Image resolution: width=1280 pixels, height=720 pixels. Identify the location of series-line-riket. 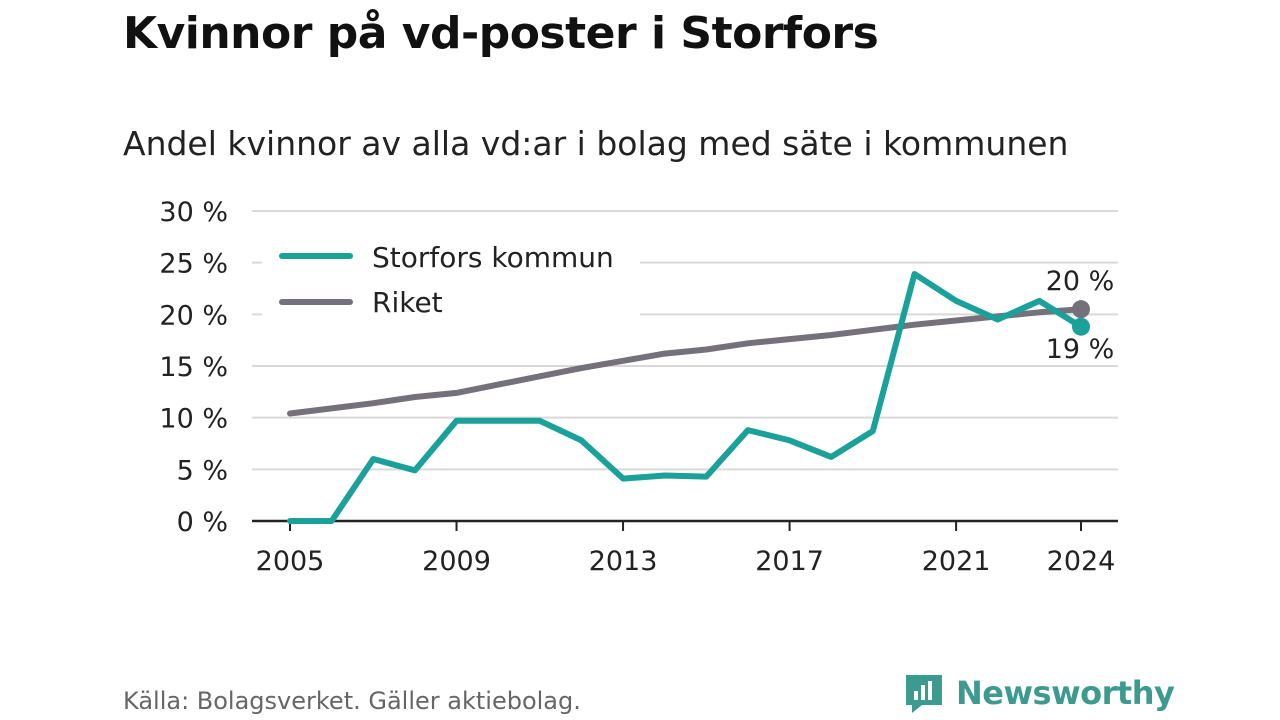
(685, 361).